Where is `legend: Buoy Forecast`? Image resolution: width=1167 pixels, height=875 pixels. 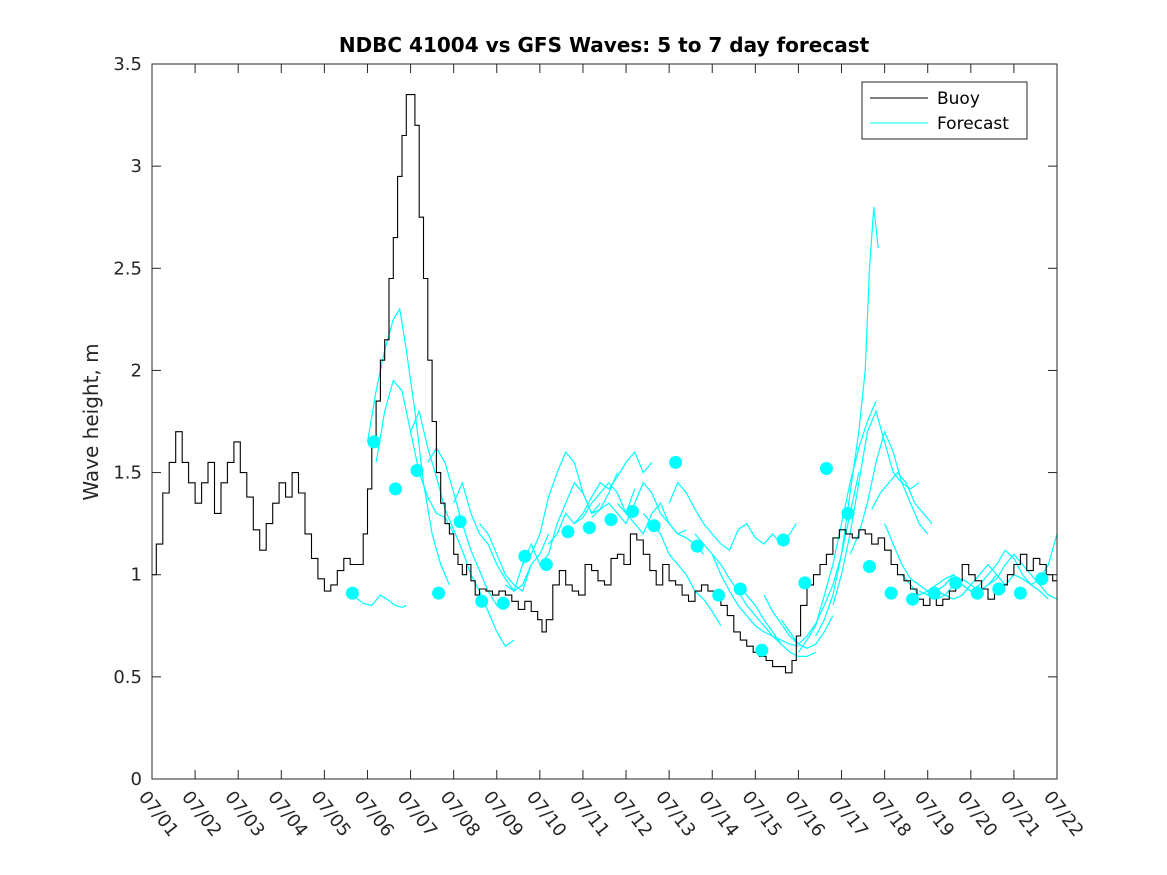 legend: Buoy Forecast is located at coordinates (944, 110).